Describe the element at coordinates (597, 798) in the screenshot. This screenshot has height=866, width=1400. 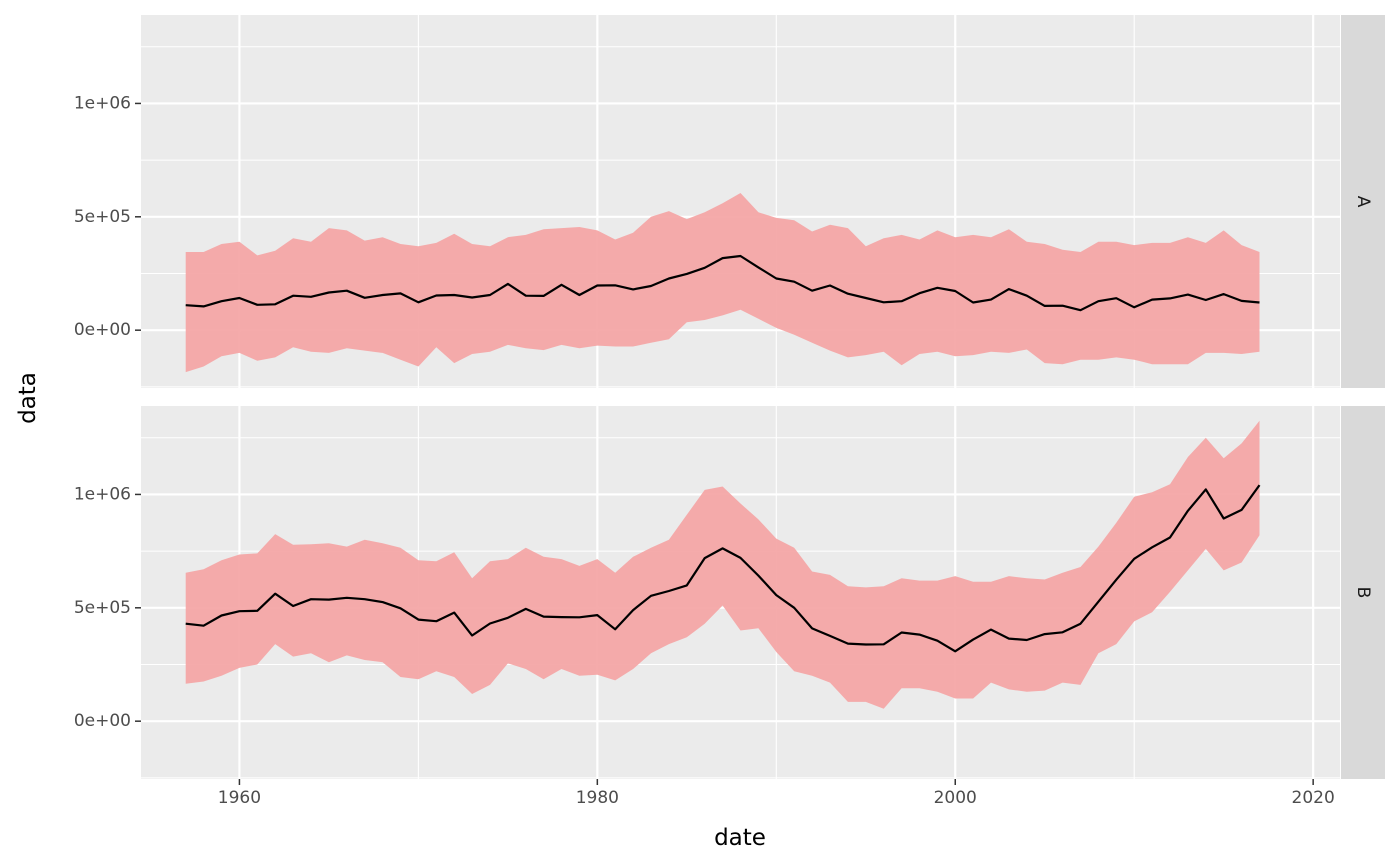
I see `x-tick-label: 1980` at that location.